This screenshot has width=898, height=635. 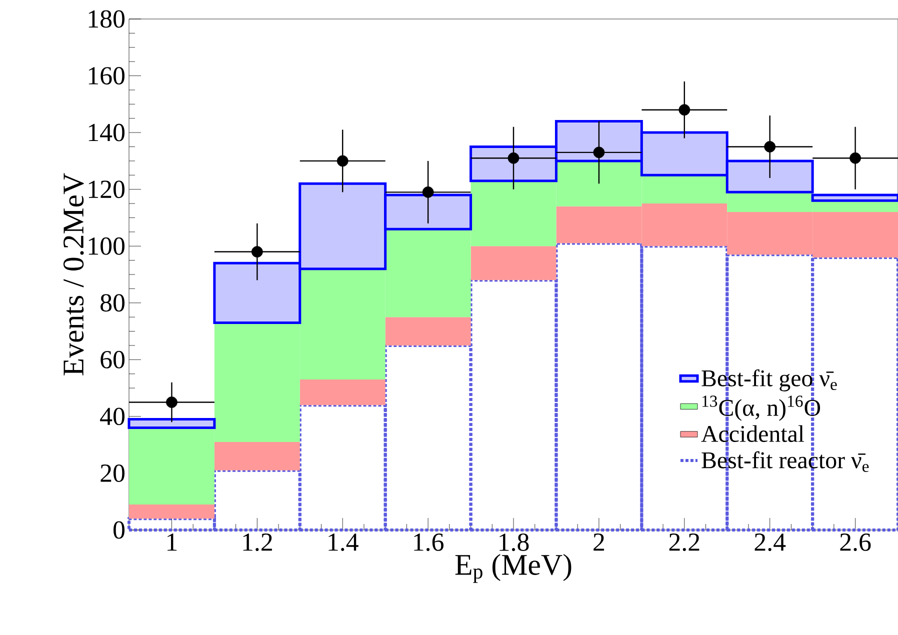 What do you see at coordinates (73, 274) in the screenshot?
I see `y-axis-title: Events / 0.2MeV` at bounding box center [73, 274].